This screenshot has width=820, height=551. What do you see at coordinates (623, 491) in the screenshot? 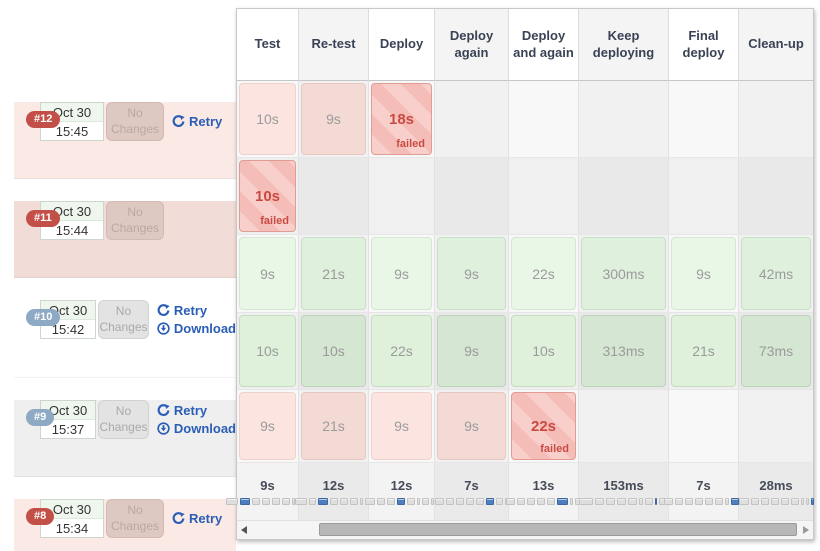
I see `average-cell: 153ms` at bounding box center [623, 491].